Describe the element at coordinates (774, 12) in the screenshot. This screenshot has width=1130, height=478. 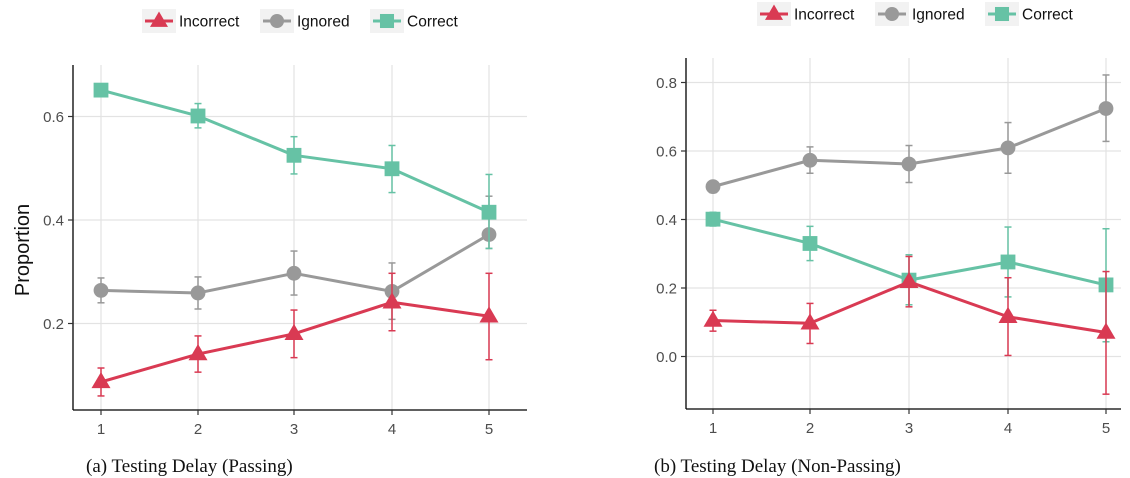
I see `panel-b-legend-marker-incorrect` at that location.